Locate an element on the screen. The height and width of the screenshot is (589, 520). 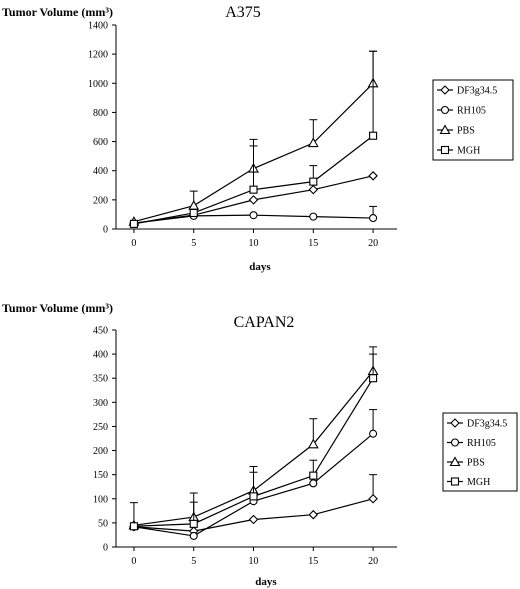
y-tick-label: 800 is located at coordinates (100, 113).